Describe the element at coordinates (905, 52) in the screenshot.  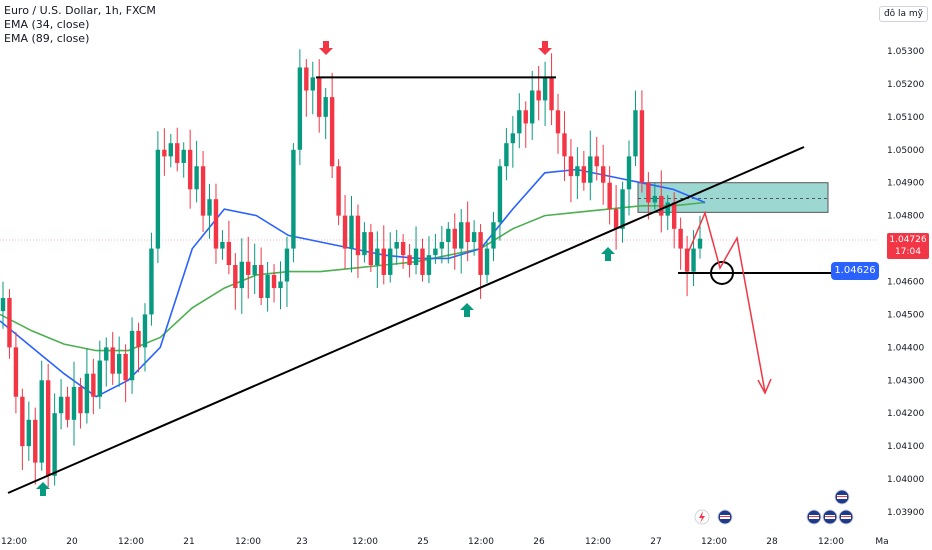
I see `price-tick-label: 1.05300` at that location.